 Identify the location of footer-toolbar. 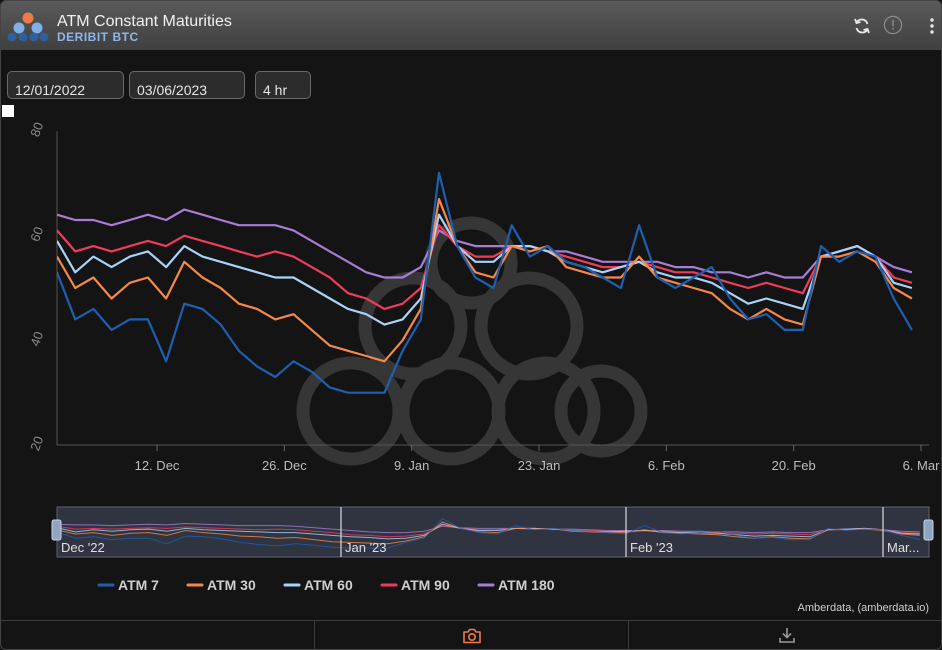
(471, 634).